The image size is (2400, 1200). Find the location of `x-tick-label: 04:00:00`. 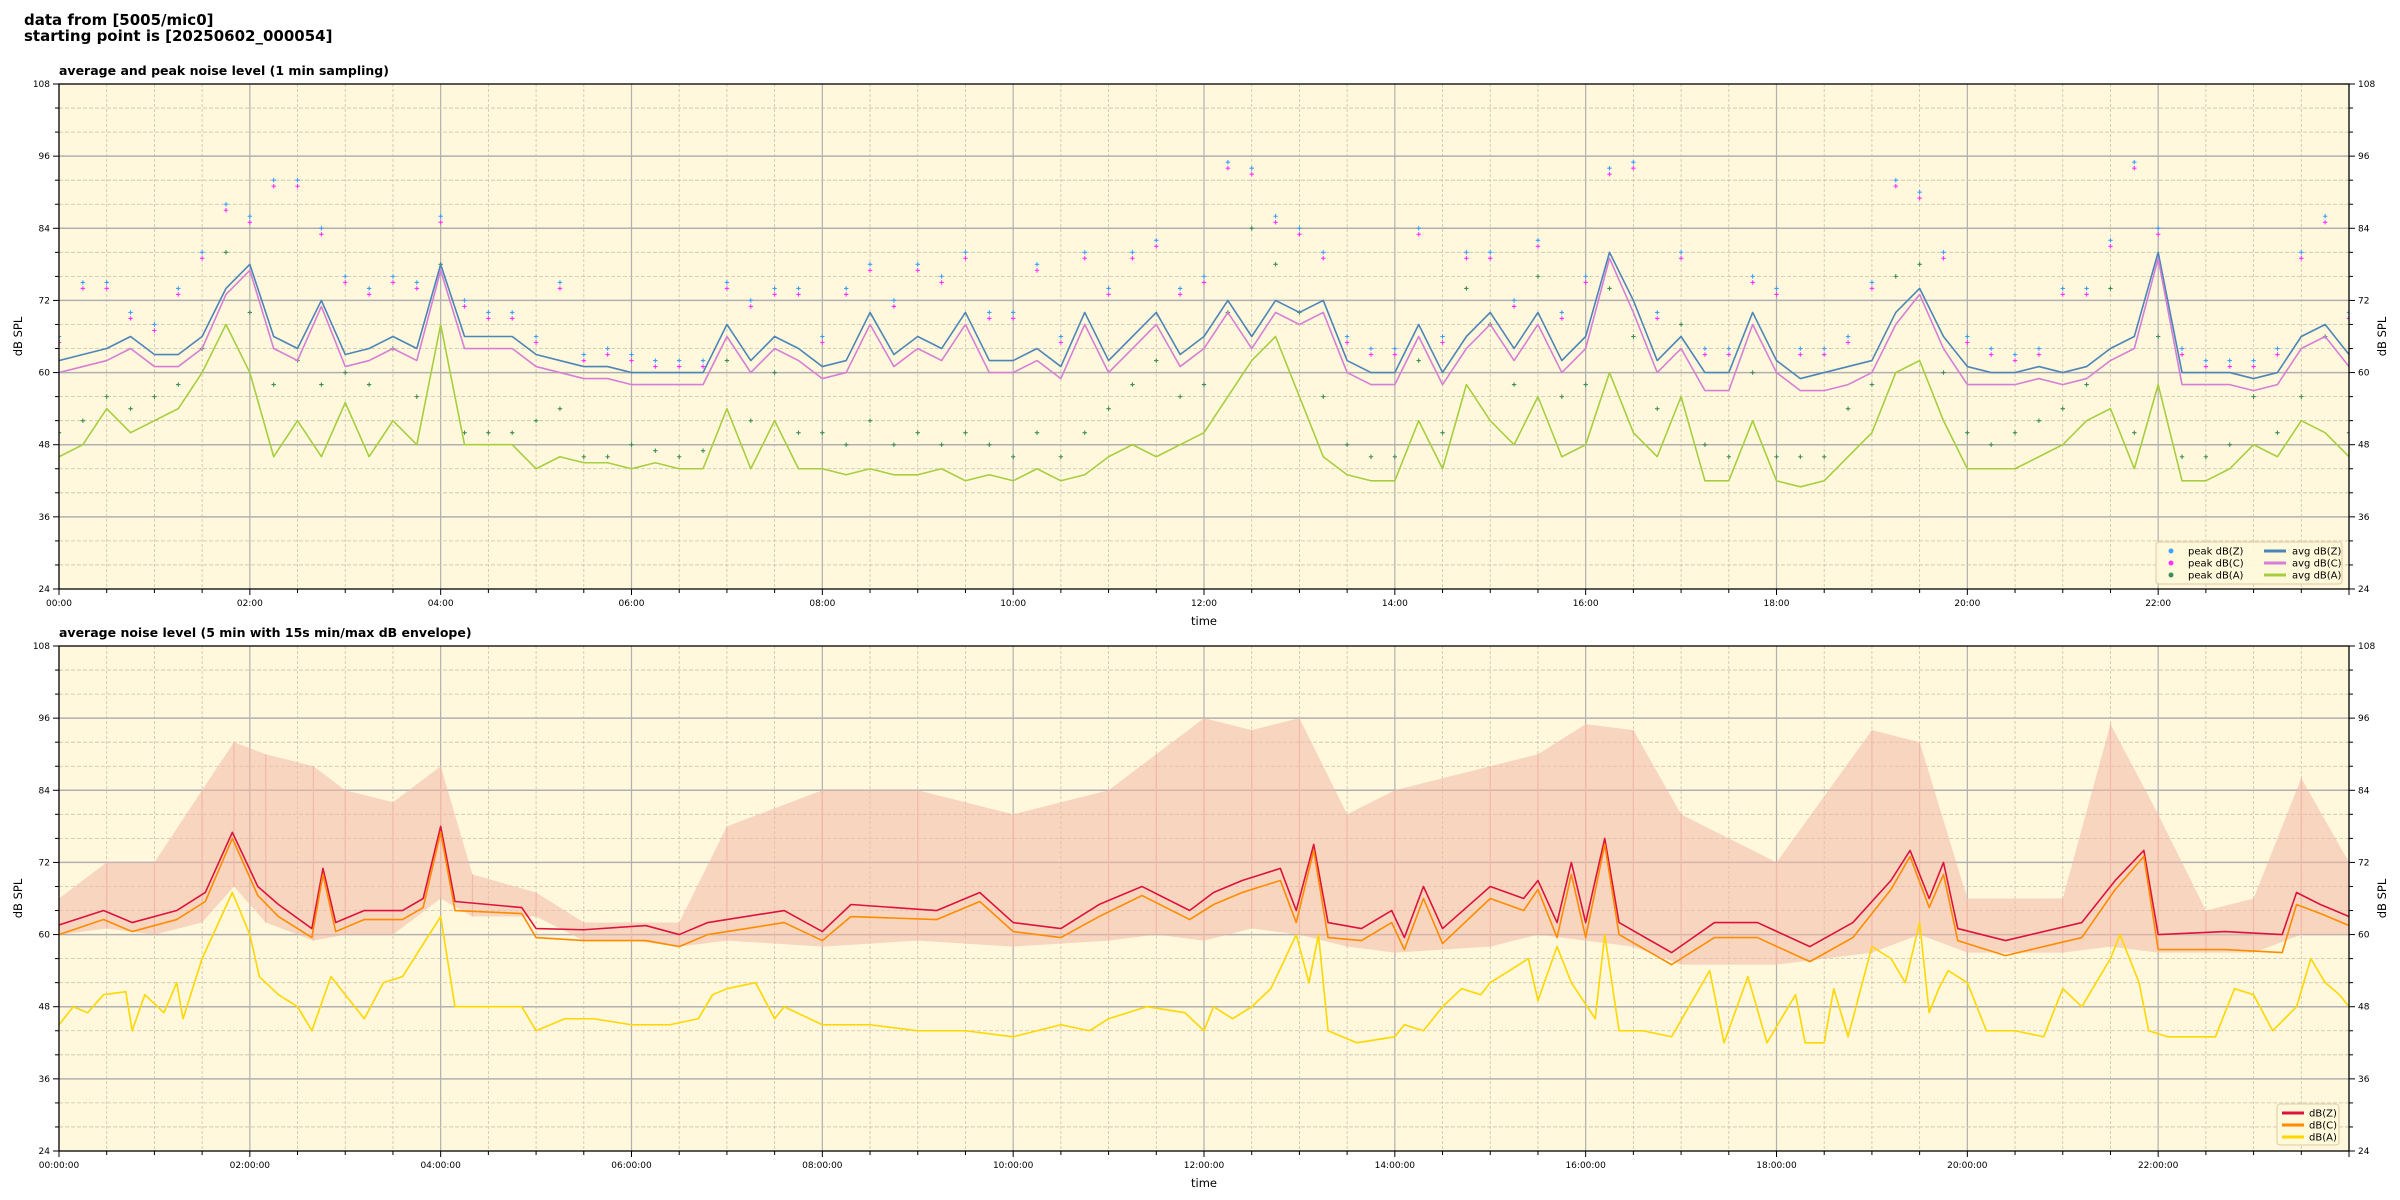

x-tick-label: 04:00:00 is located at coordinates (440, 1166).